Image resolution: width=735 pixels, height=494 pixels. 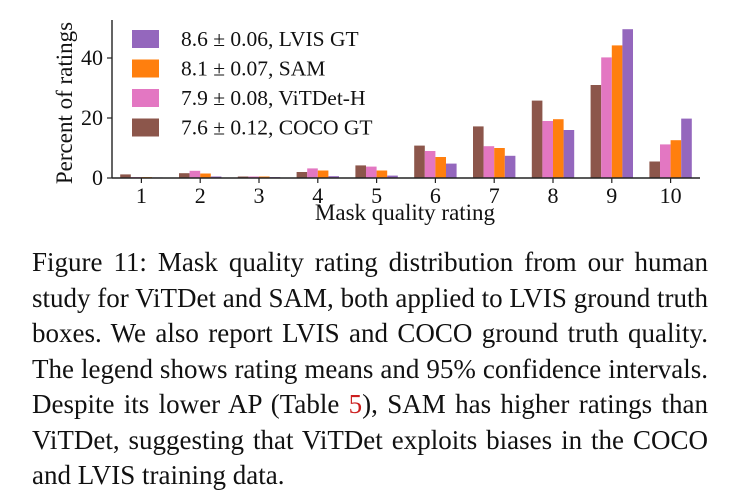 What do you see at coordinates (64, 103) in the screenshot?
I see `y-axis-label: Percent of ratings` at bounding box center [64, 103].